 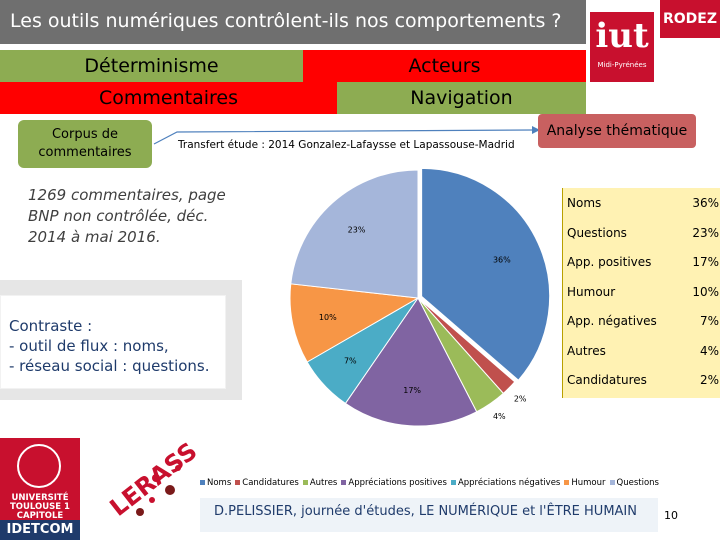 I want to click on contraste-title: Contraste :, so click(x=51, y=326).